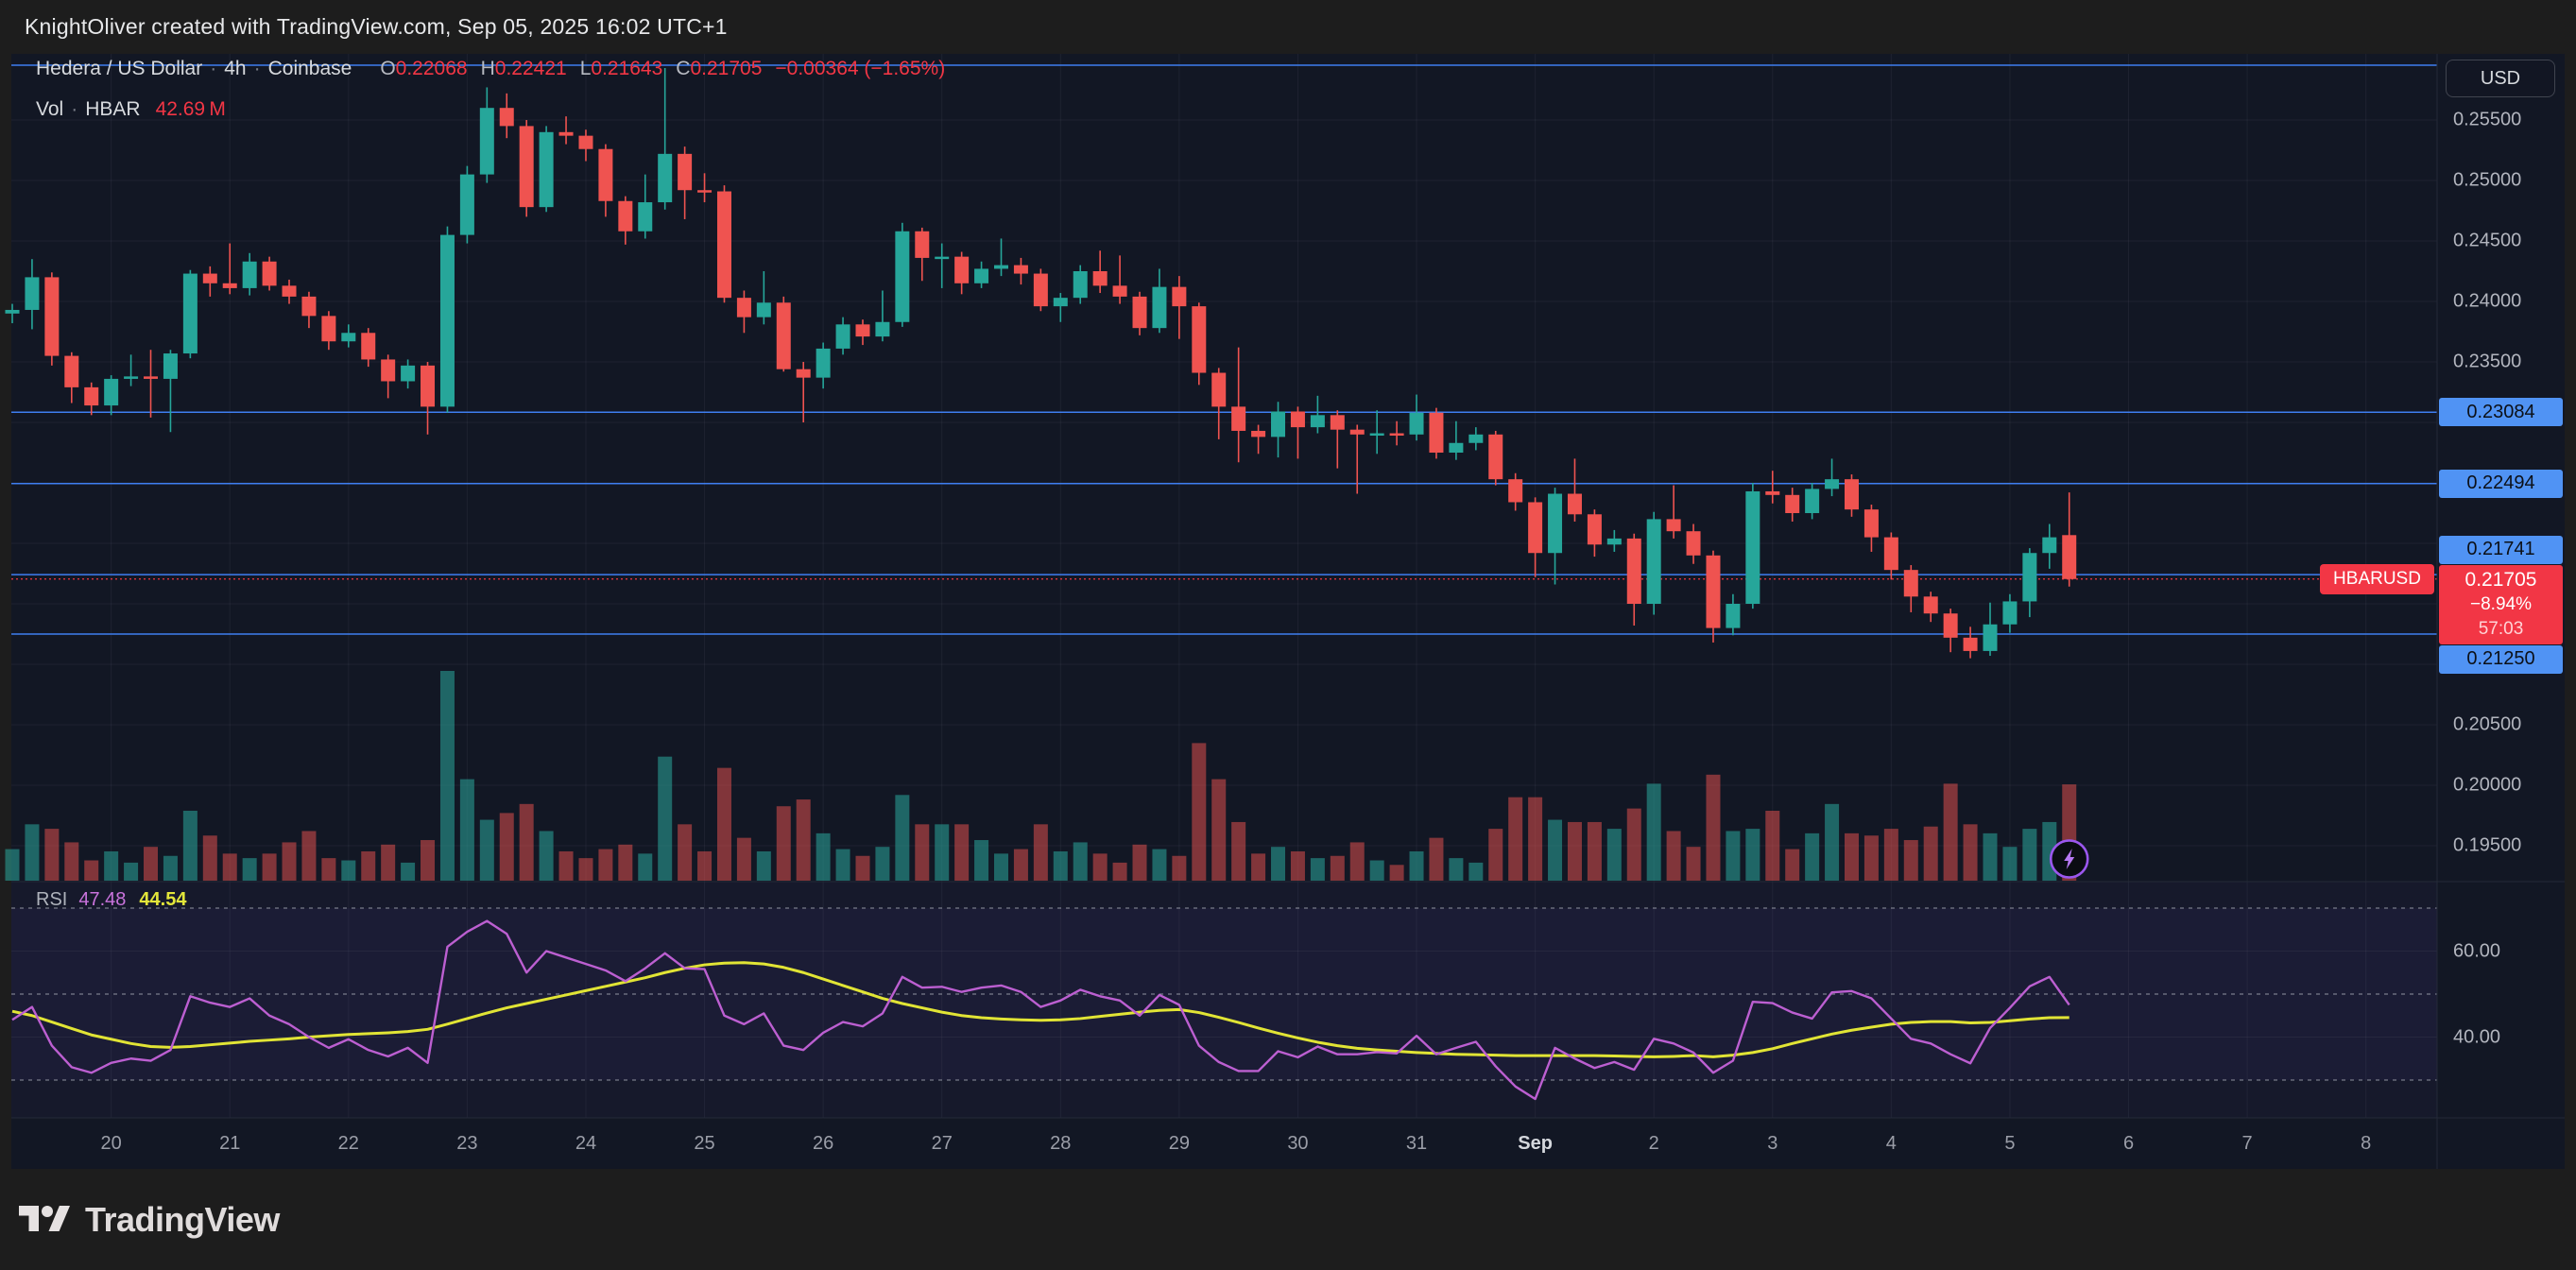 The width and height of the screenshot is (2576, 1270). Describe the element at coordinates (627, 68) in the screenshot. I see `ohlc-low-value: 0.21643` at that location.